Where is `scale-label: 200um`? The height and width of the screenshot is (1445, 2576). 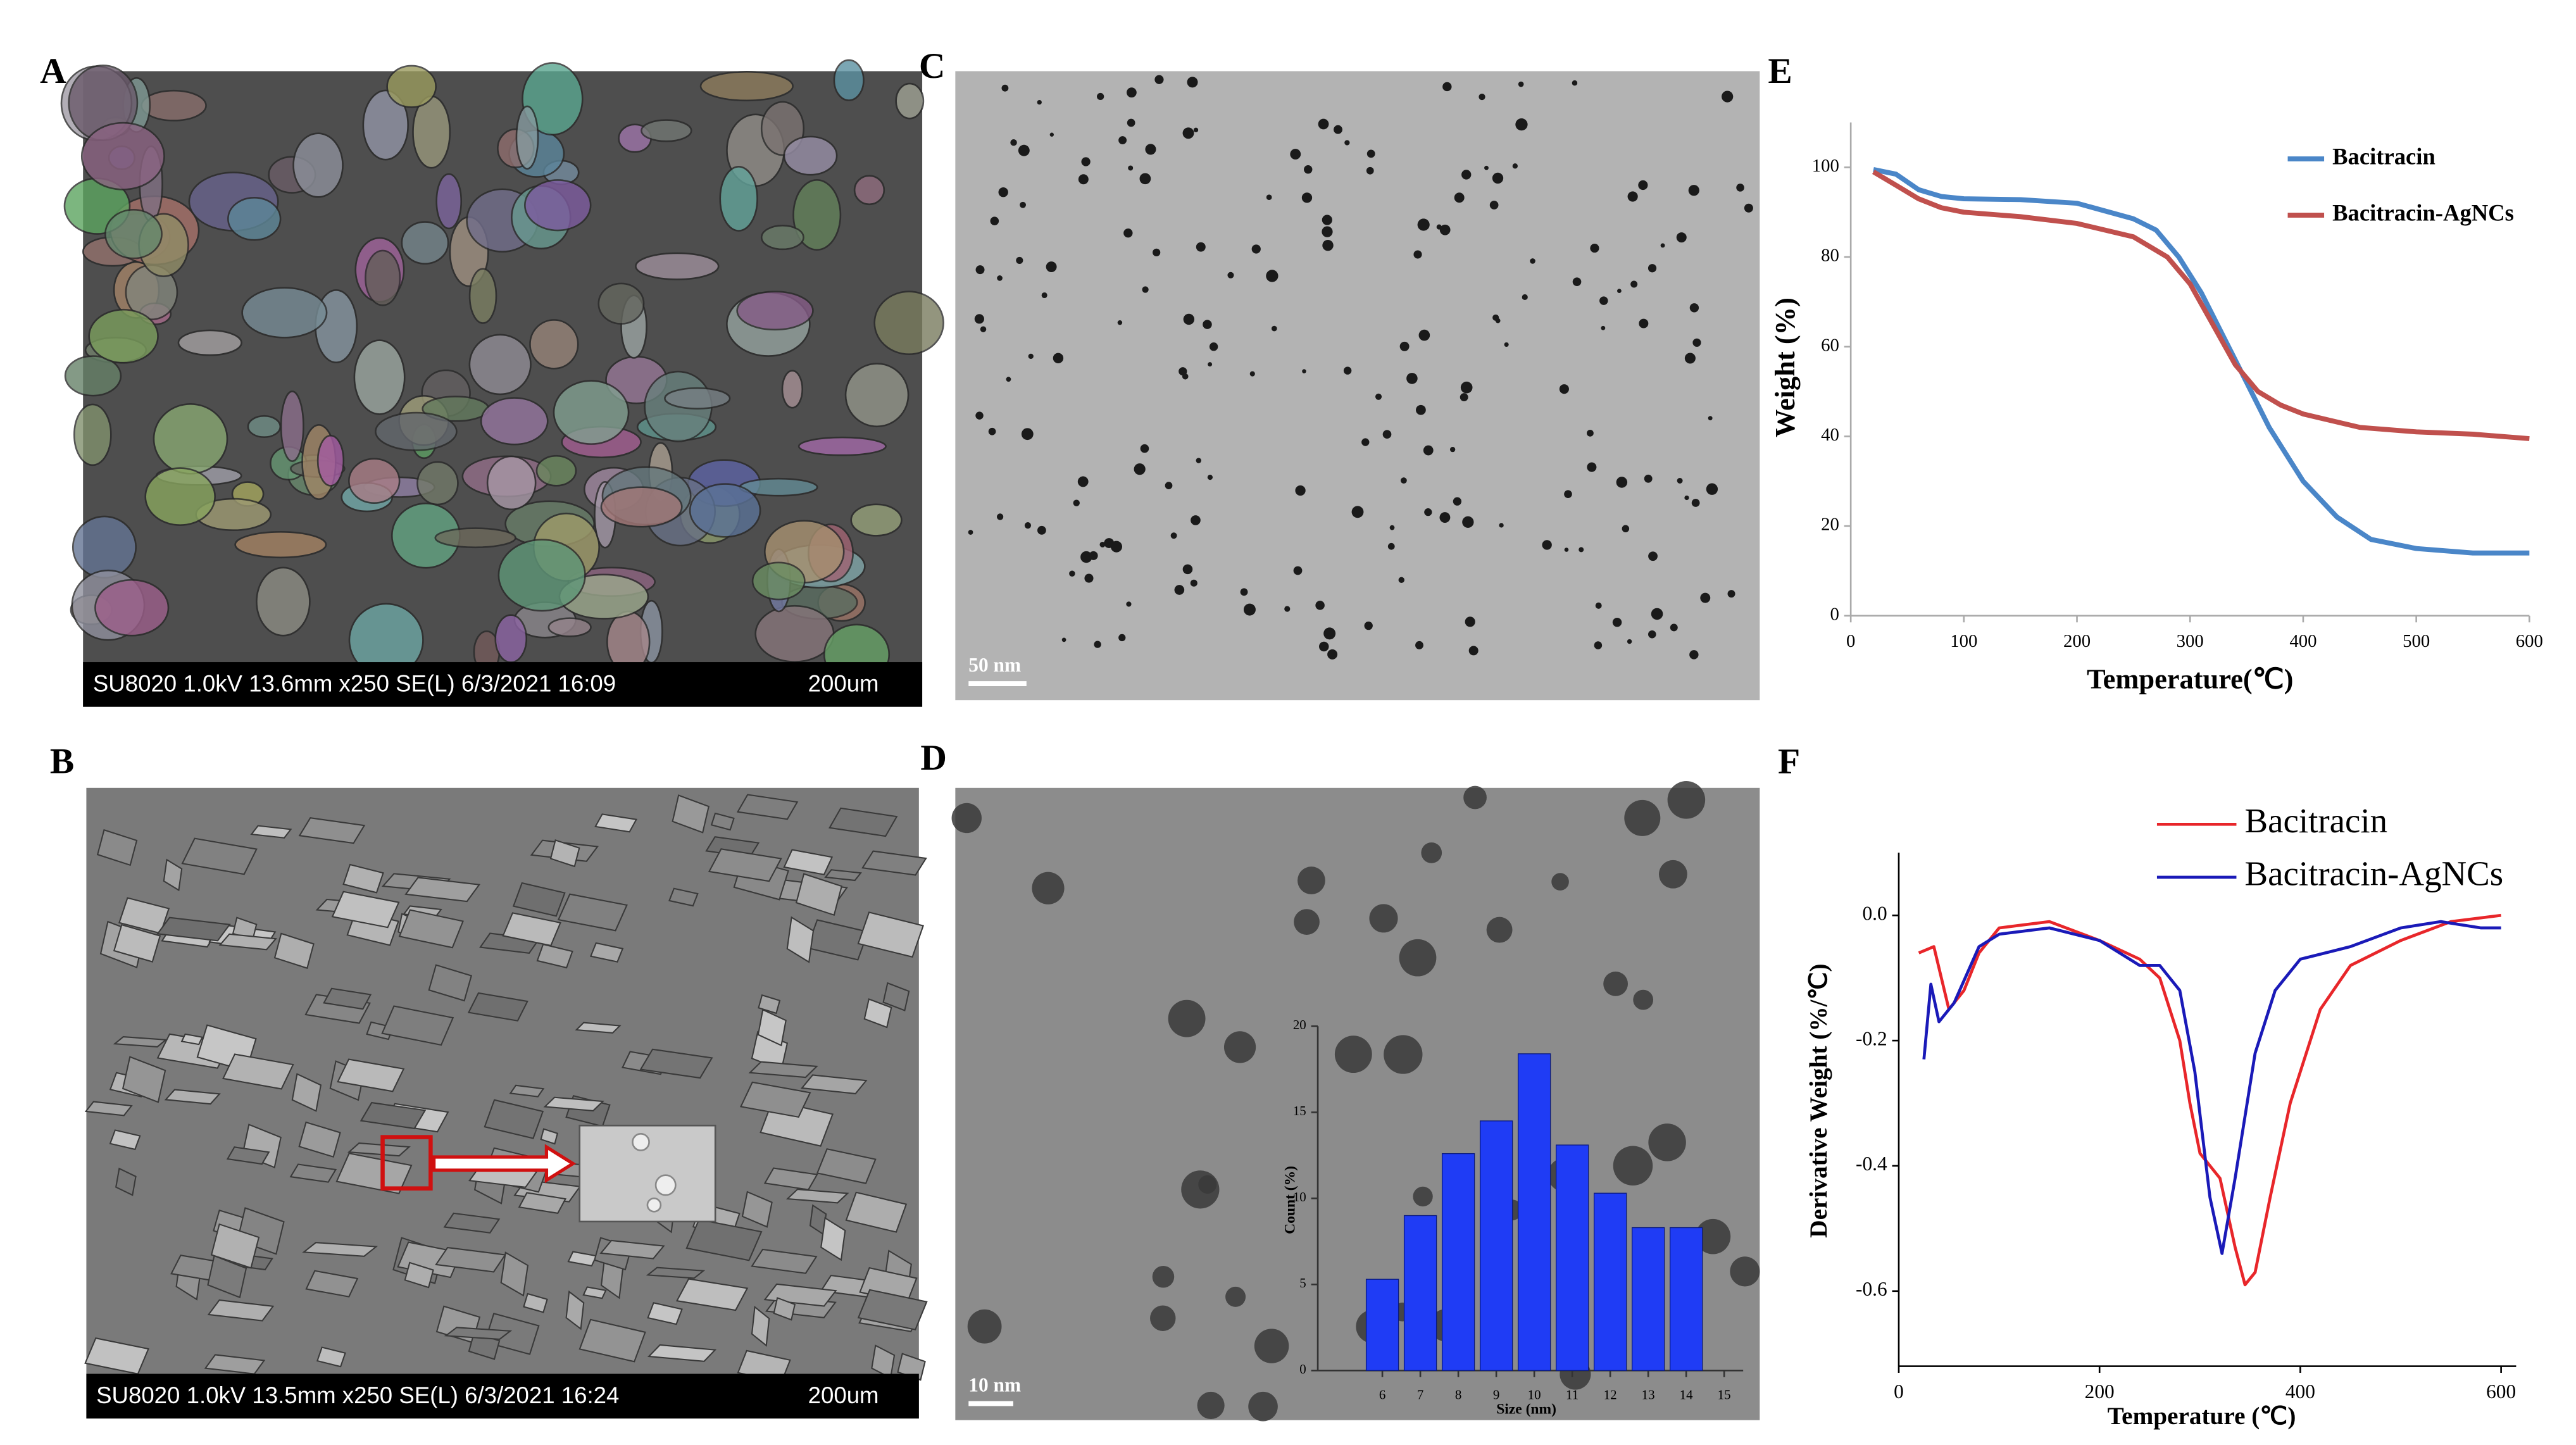
scale-label: 200um is located at coordinates (844, 683).